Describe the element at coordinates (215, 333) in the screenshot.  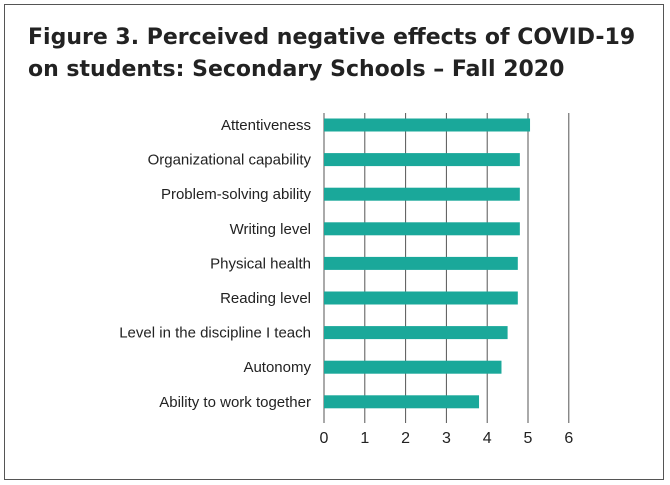
I see `category-label-6: Level in the discipline I teach` at that location.